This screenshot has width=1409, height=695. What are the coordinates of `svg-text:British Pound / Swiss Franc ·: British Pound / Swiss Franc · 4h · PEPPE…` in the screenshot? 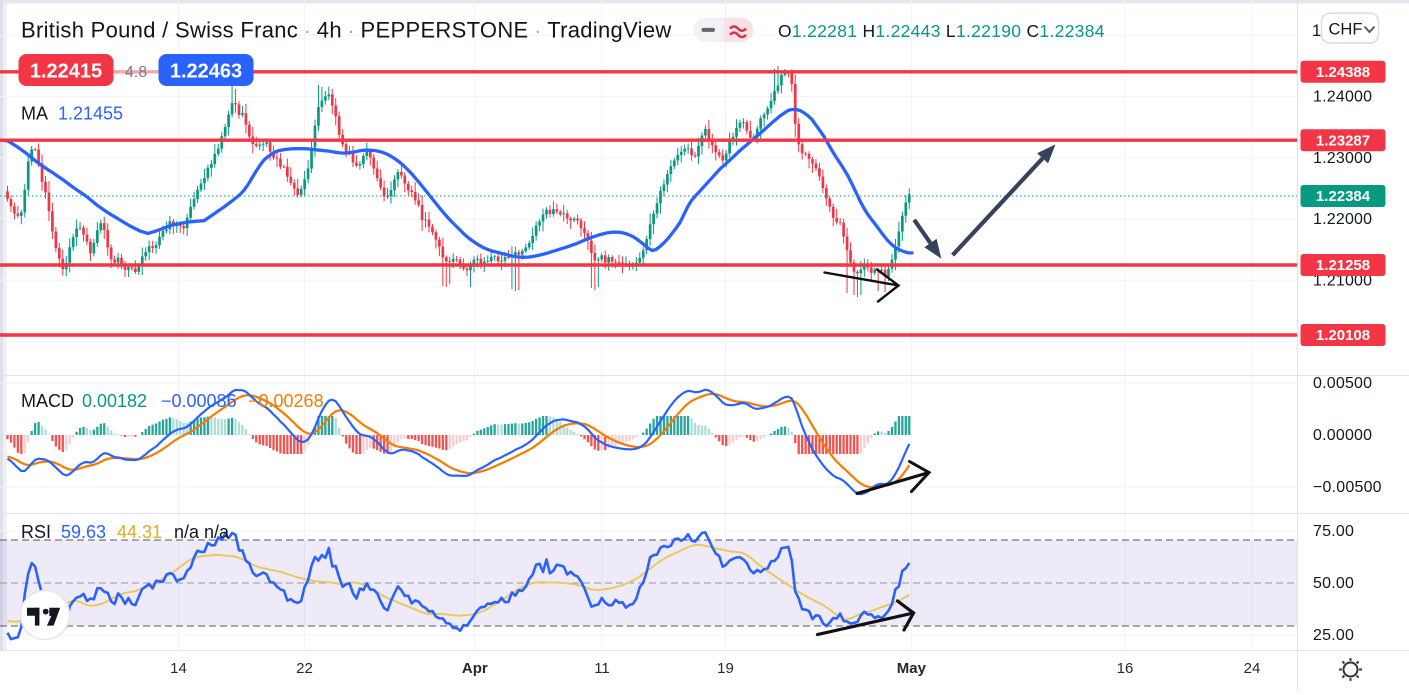 It's located at (346, 29).